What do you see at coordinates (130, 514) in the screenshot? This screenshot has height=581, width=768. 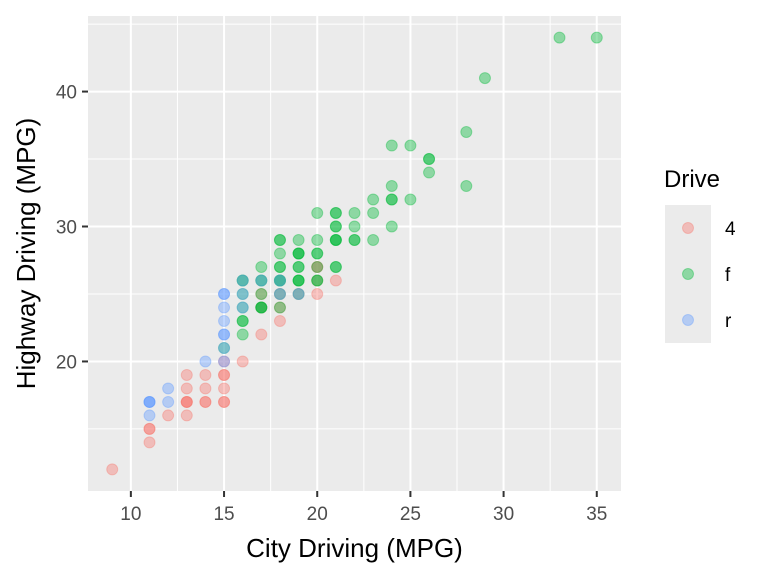 I see `x-tick-label: 10` at bounding box center [130, 514].